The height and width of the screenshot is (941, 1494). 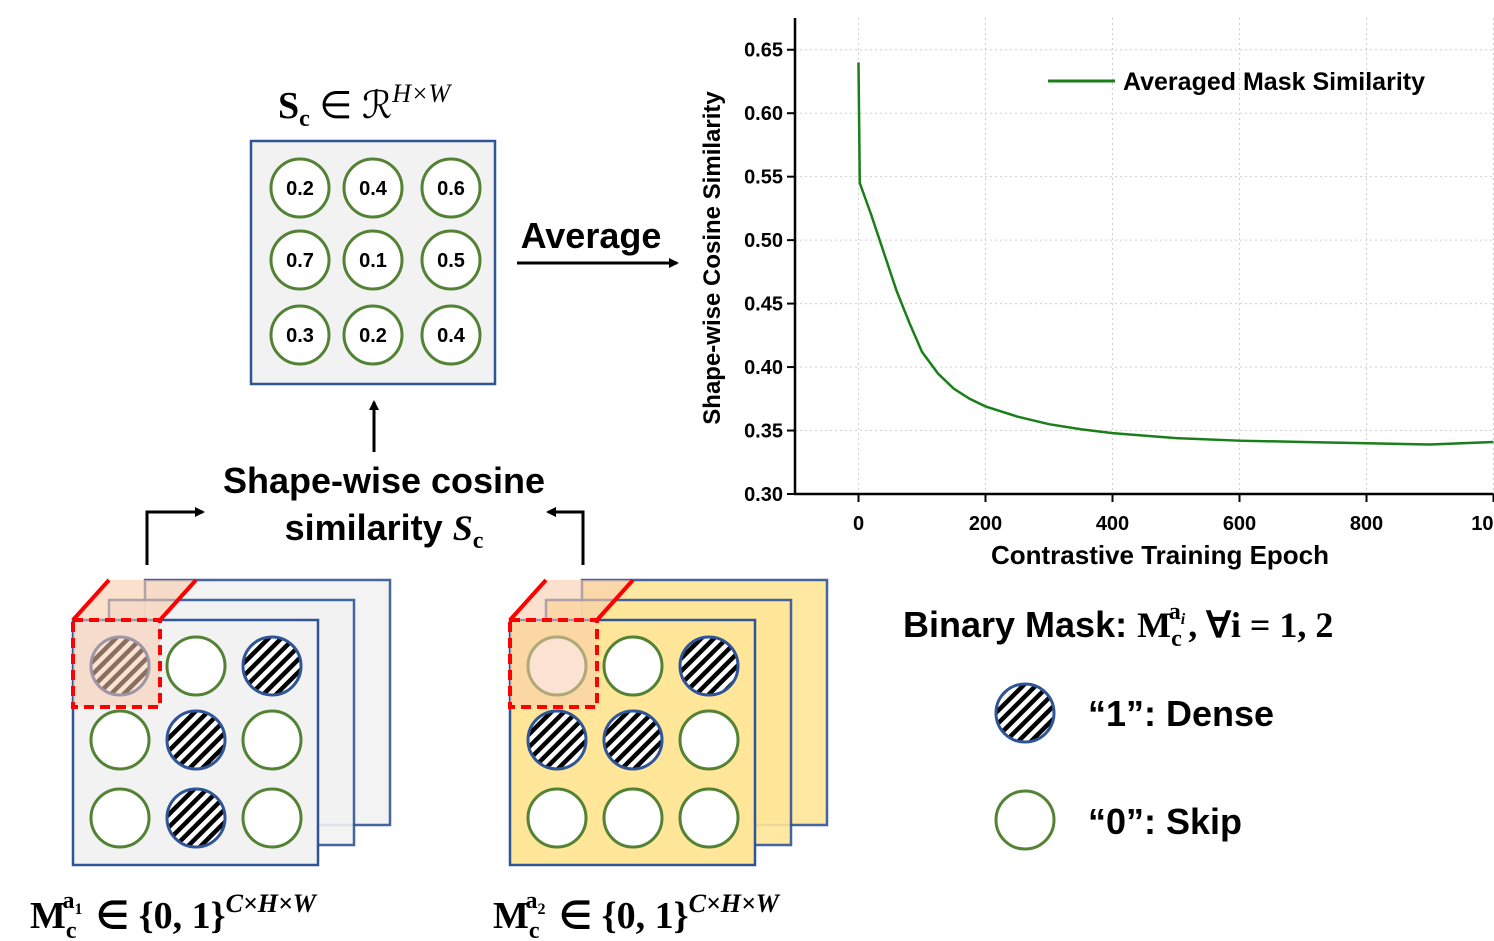 I want to click on matrix-title: Sc ∈ ℛH×W, so click(x=365, y=105).